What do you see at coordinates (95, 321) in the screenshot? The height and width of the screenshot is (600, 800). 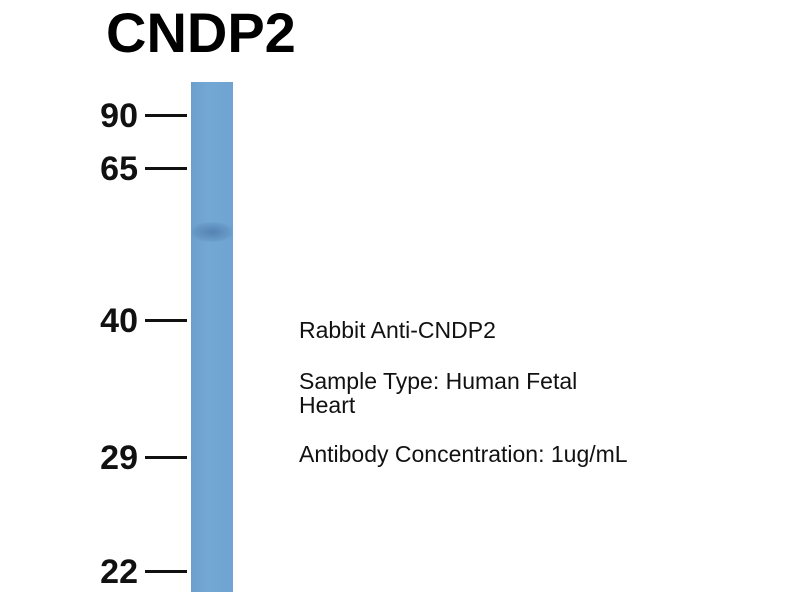 I see `marker-40: 40` at bounding box center [95, 321].